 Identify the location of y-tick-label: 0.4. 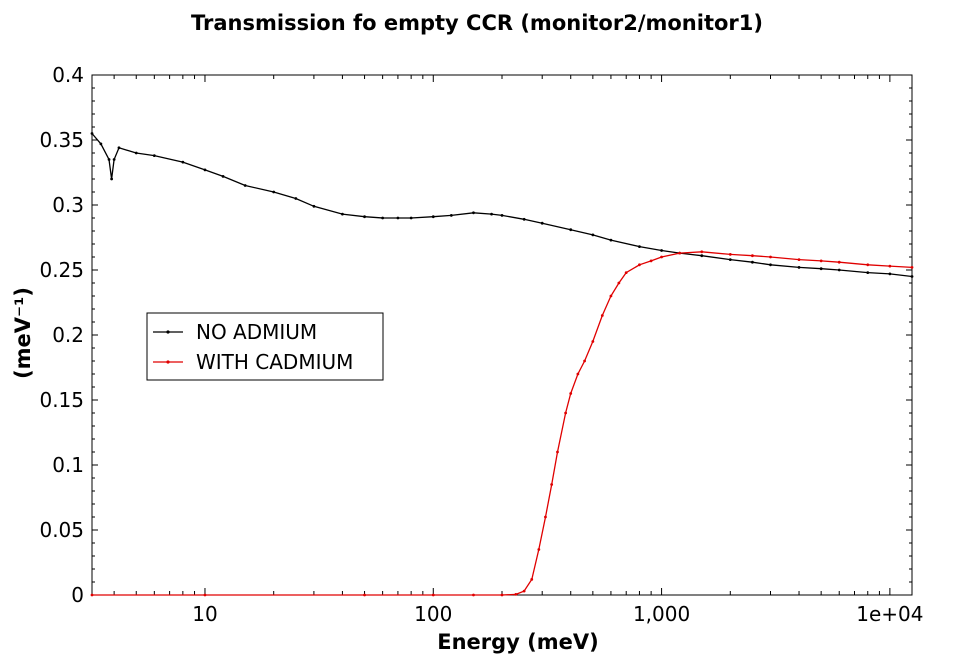
(68, 75).